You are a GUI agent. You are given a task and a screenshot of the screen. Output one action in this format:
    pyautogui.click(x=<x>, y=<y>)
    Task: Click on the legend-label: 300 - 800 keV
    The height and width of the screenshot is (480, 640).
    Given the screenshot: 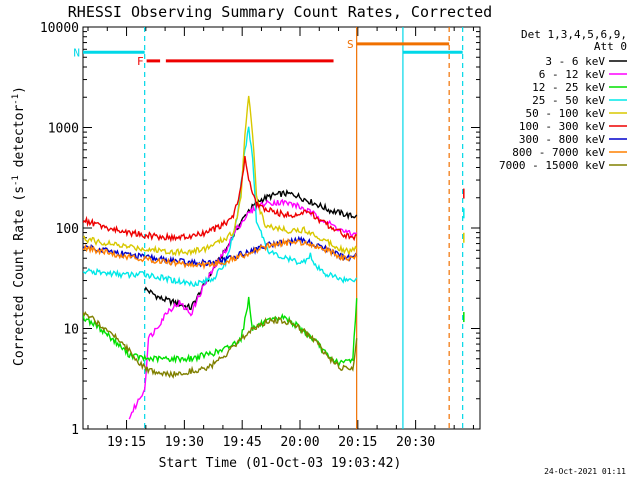 What is the action you would take?
    pyautogui.click(x=562, y=139)
    